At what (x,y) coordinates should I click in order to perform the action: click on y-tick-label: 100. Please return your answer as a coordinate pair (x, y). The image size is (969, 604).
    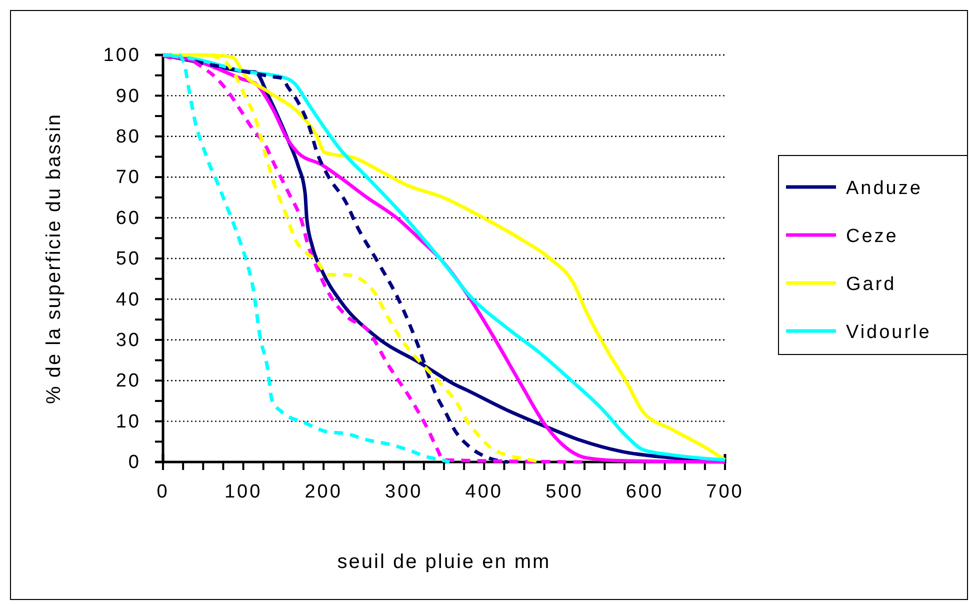
    Looking at the image, I should click on (122, 55).